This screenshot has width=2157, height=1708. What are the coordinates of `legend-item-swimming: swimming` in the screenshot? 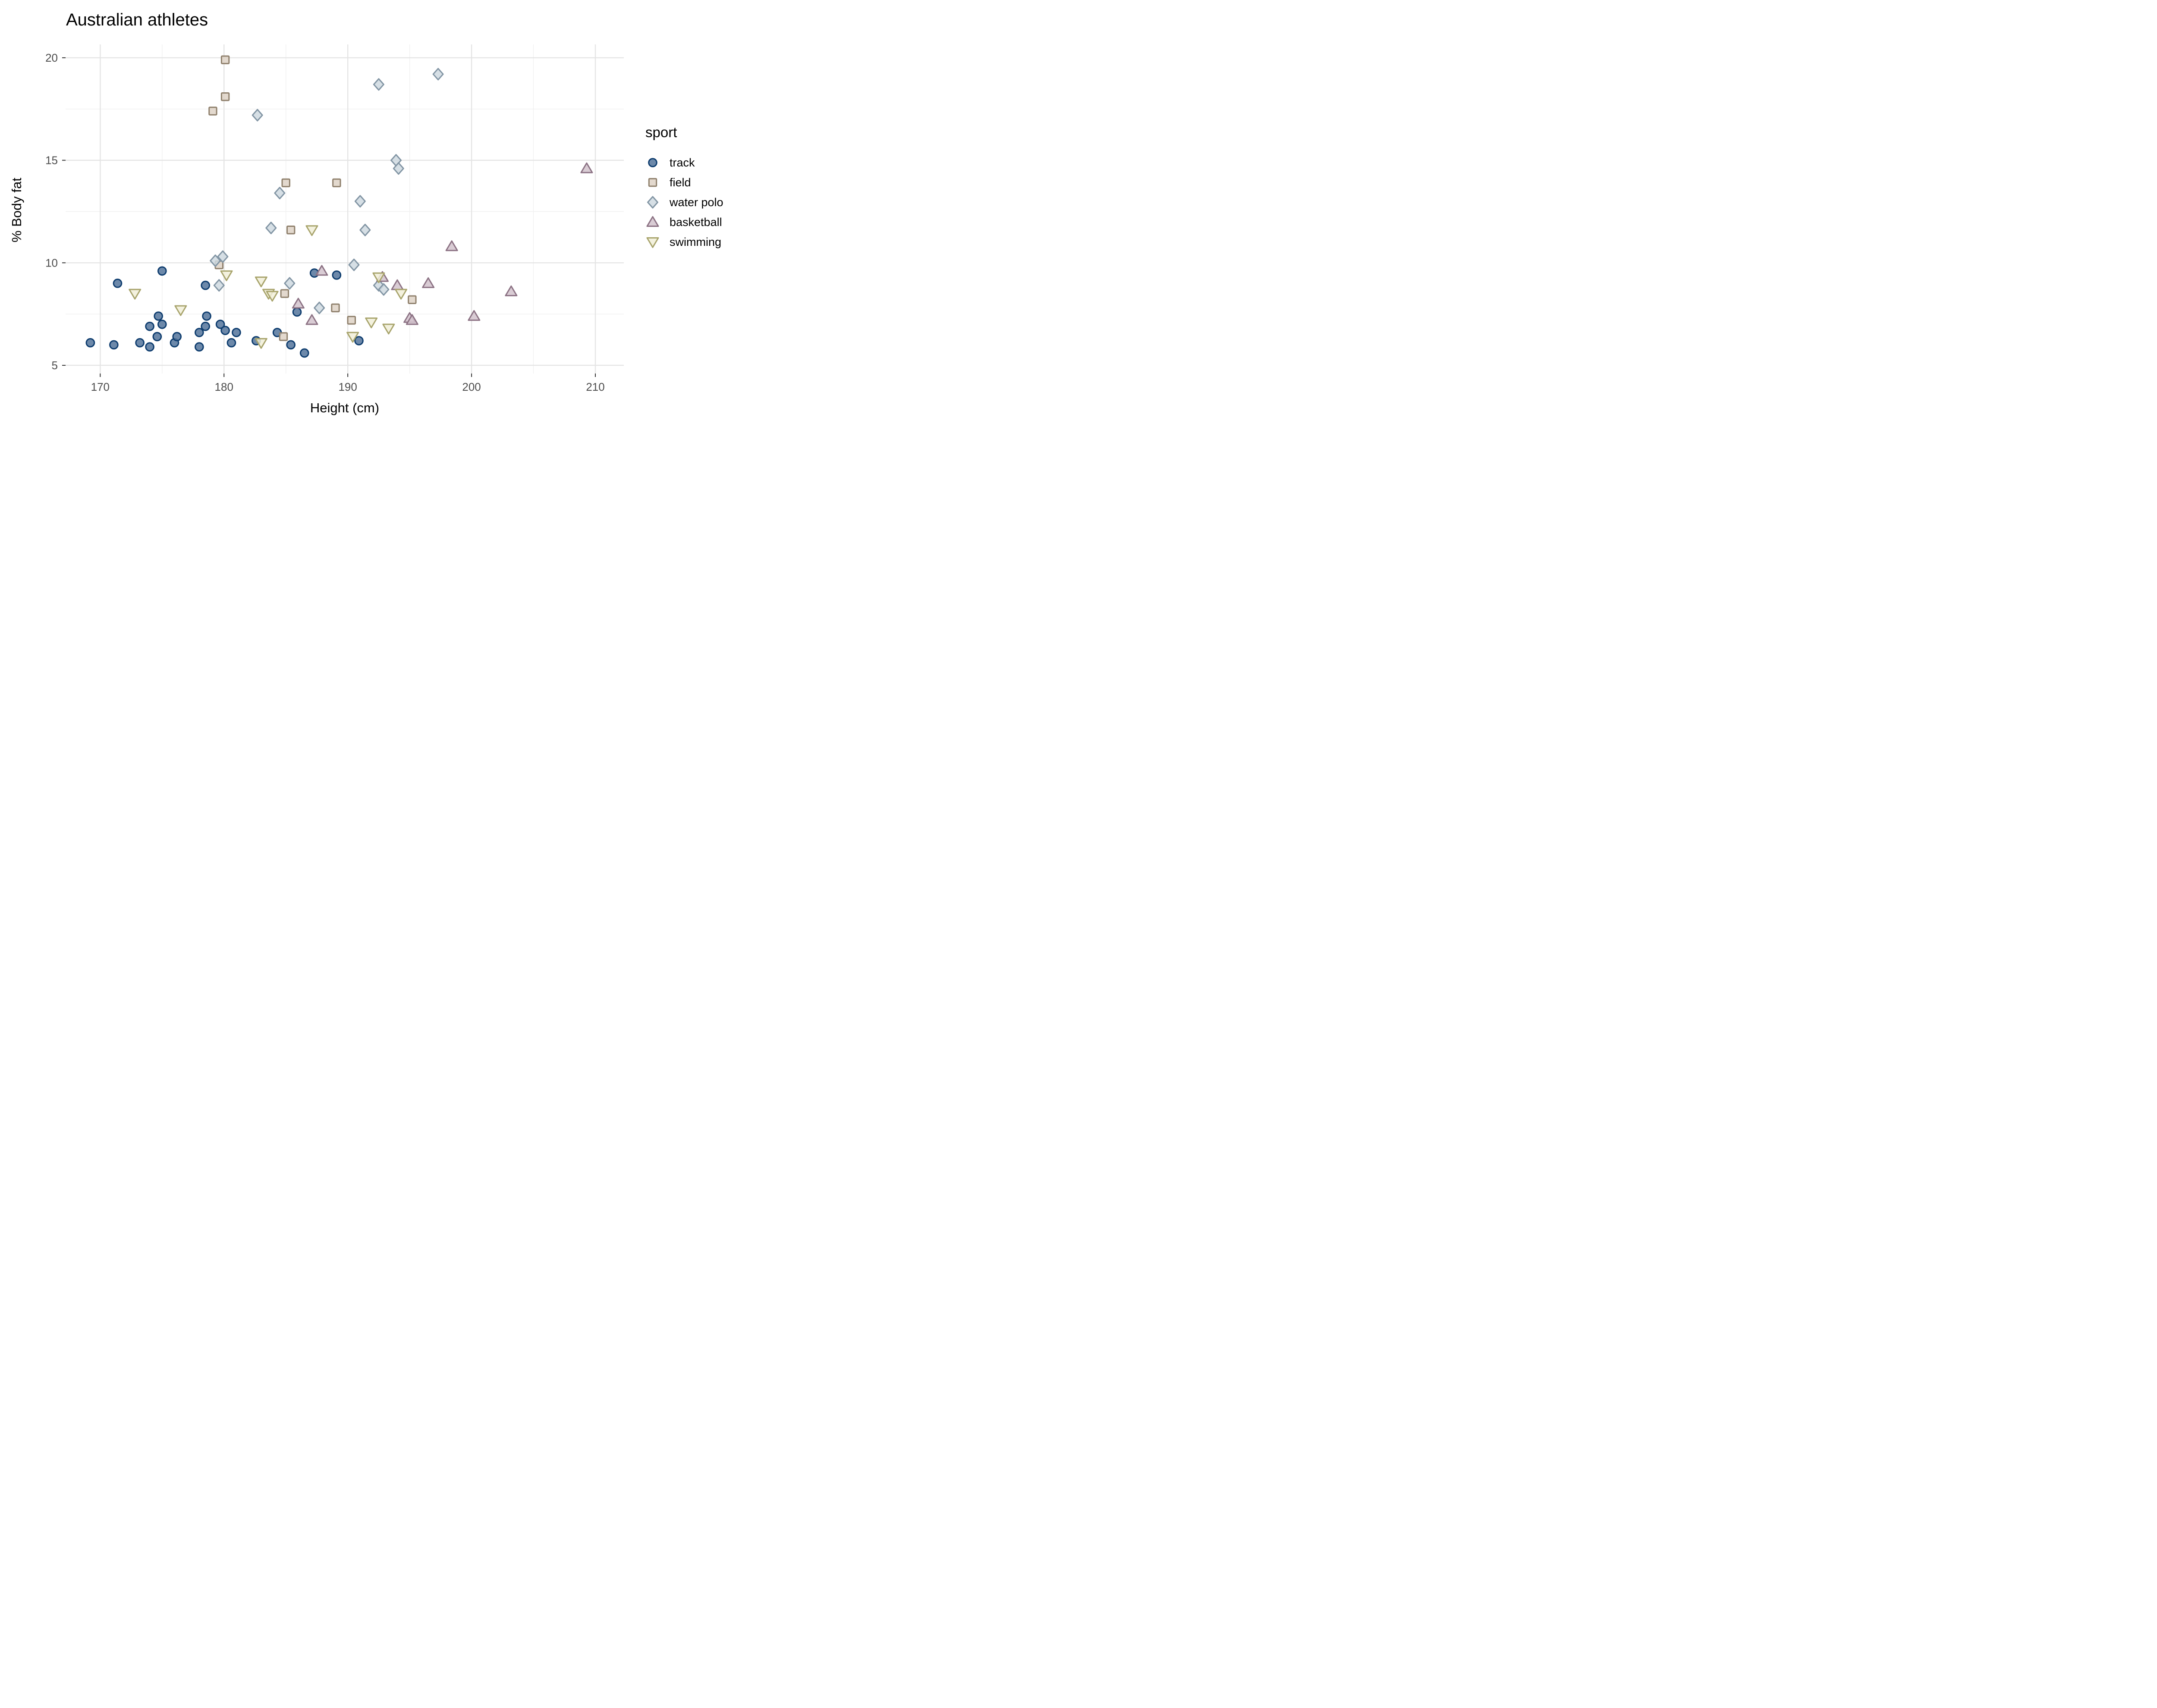 It's located at (684, 242).